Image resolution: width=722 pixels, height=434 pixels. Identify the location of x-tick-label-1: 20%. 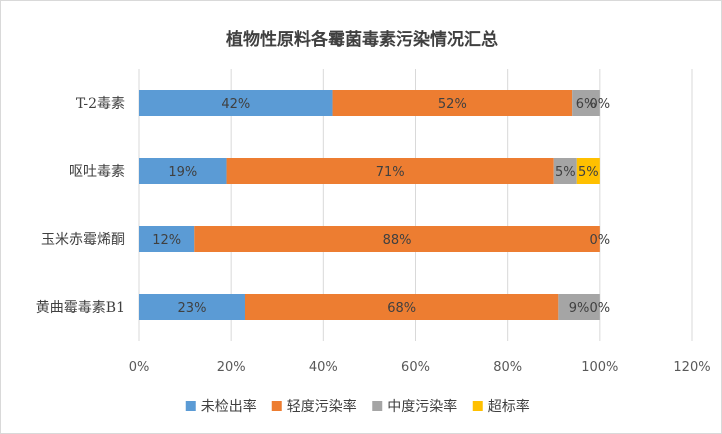
(231, 367).